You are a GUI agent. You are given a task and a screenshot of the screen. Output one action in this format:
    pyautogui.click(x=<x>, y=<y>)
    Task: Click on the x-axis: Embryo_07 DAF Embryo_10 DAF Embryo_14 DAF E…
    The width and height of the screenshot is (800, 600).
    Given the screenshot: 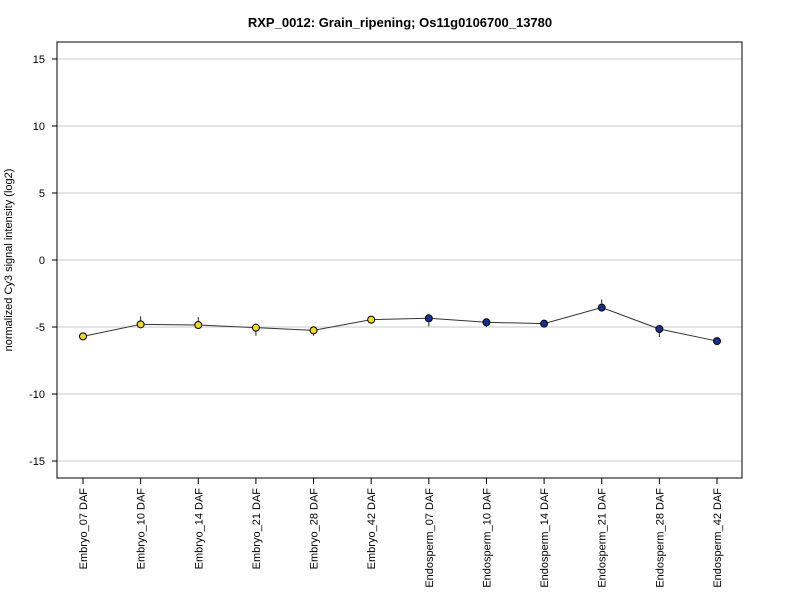 What is the action you would take?
    pyautogui.click(x=401, y=533)
    